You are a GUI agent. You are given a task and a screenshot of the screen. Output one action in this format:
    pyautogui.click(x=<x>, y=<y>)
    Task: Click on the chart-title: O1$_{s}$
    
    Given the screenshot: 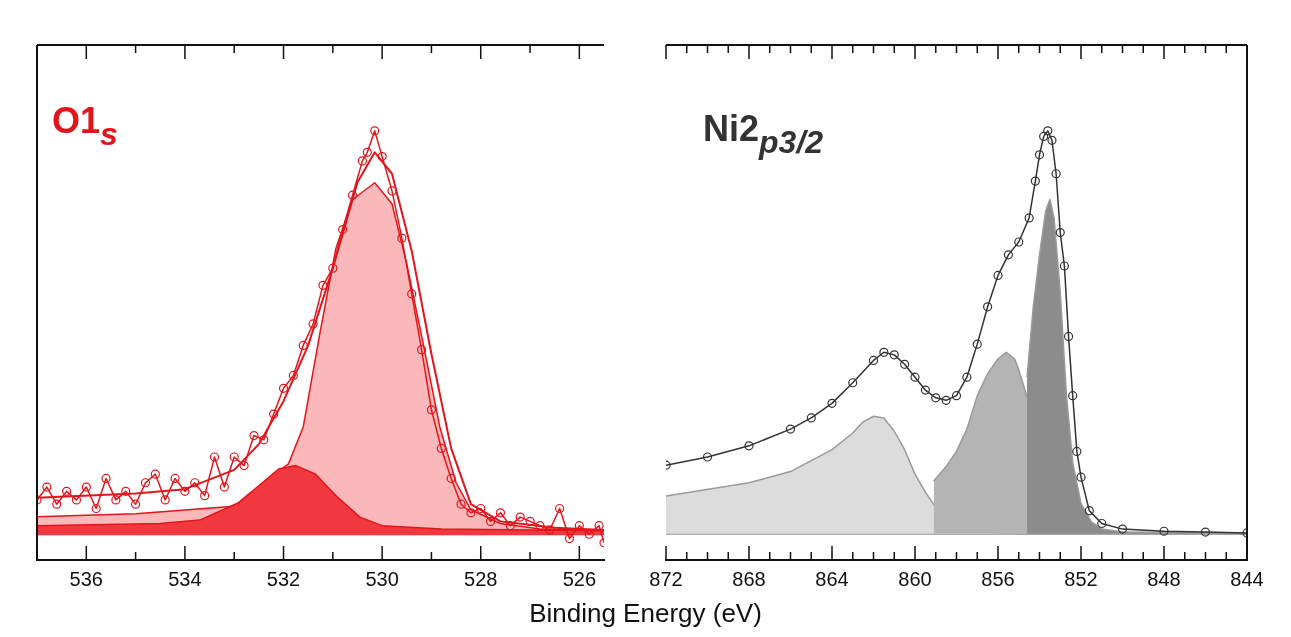 What is the action you would take?
    pyautogui.click(x=85, y=126)
    